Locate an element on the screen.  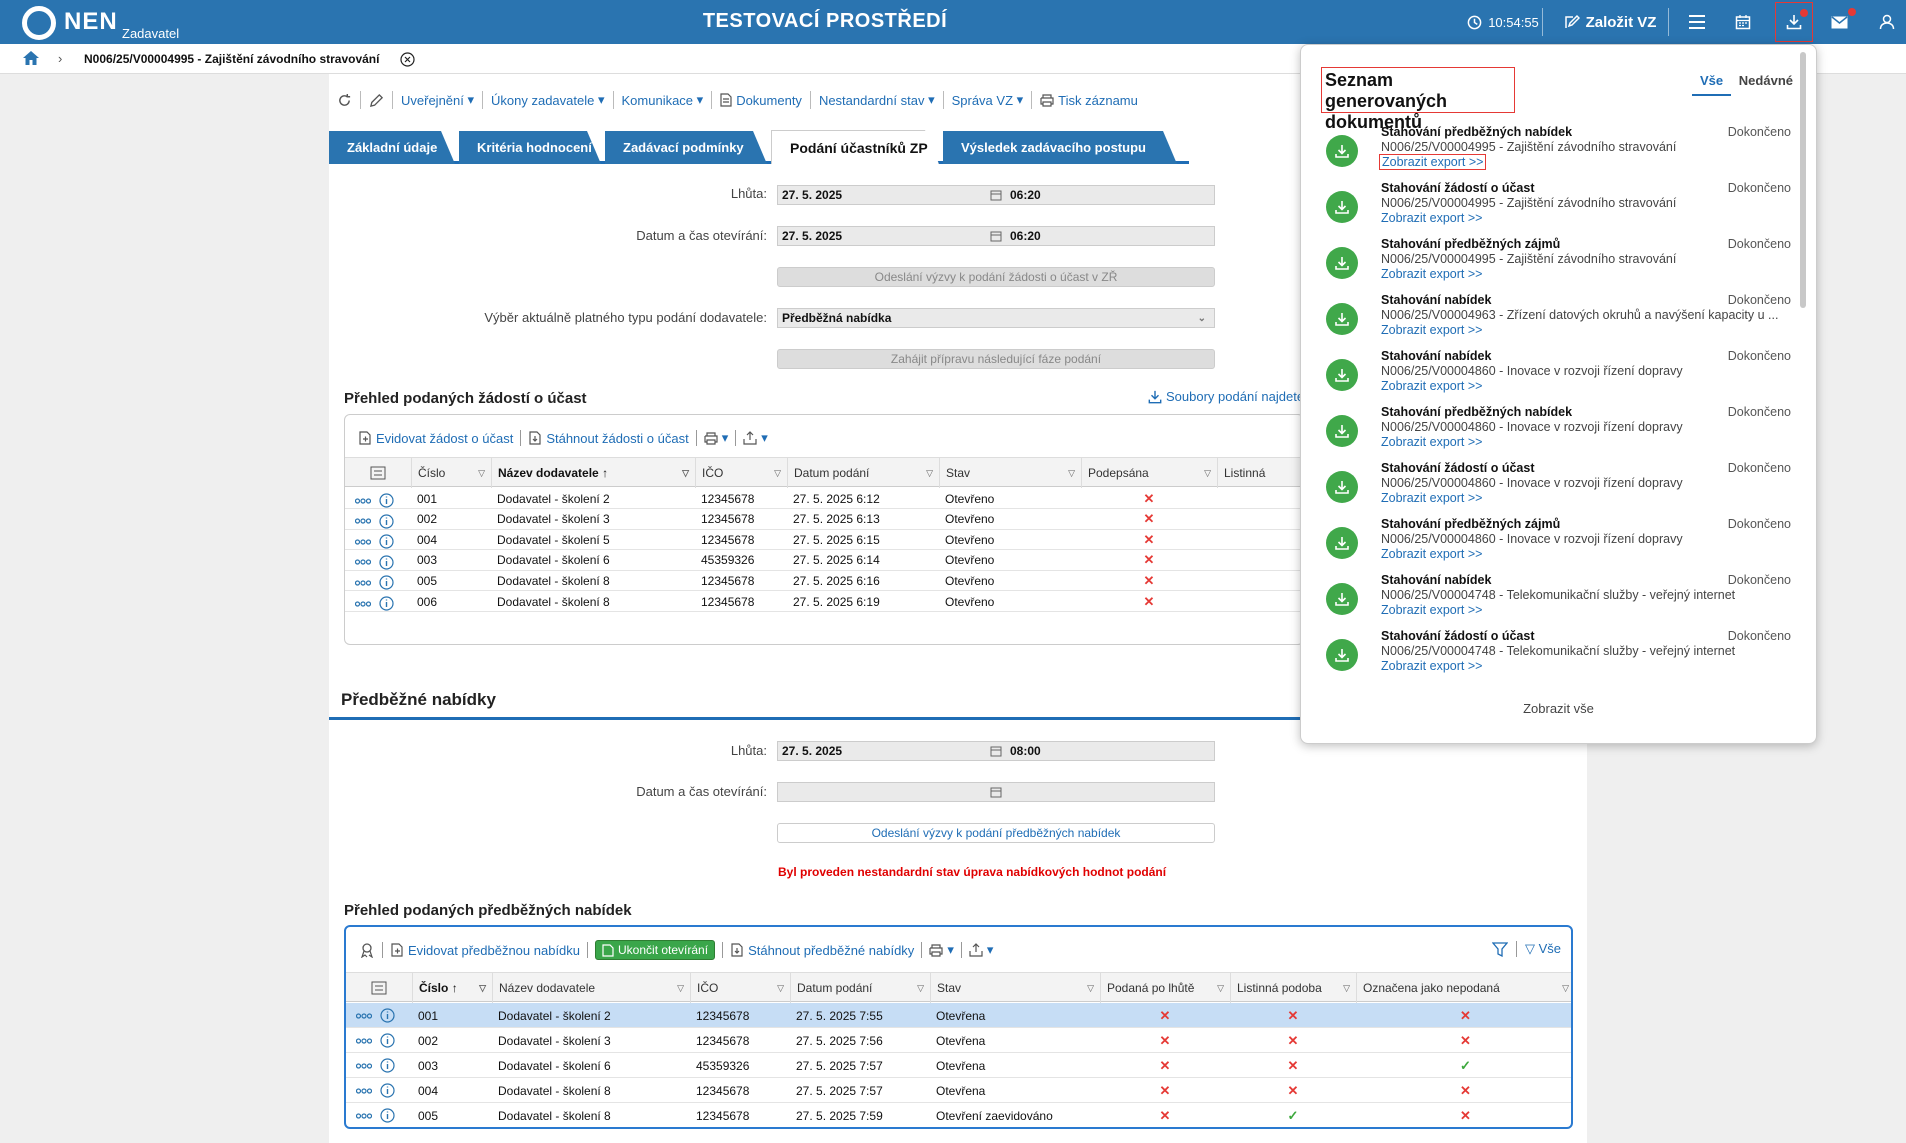
tab-vysledek: Výsledek zadávacího postupu is located at coordinates (1060, 147).